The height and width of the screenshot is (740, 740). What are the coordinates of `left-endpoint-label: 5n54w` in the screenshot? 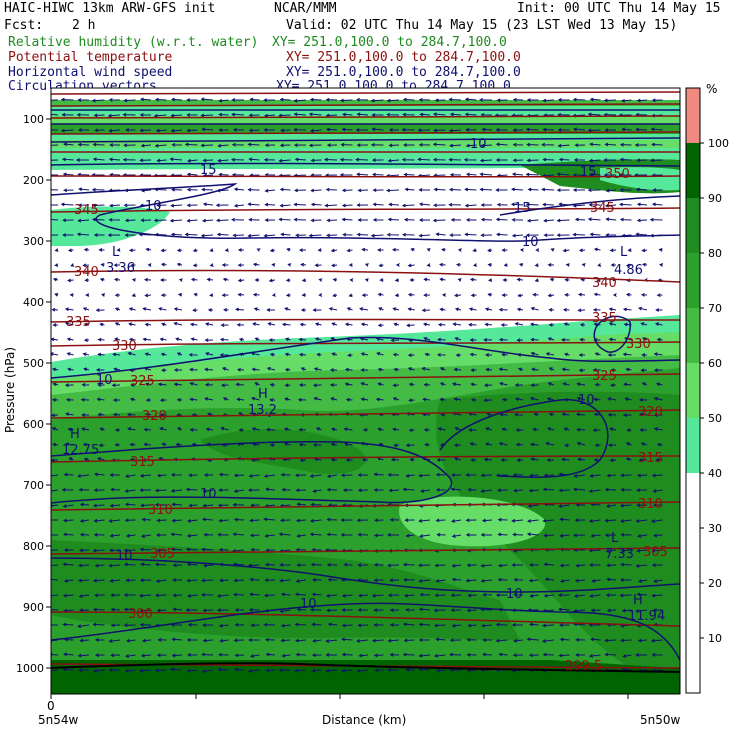 It's located at (58, 720).